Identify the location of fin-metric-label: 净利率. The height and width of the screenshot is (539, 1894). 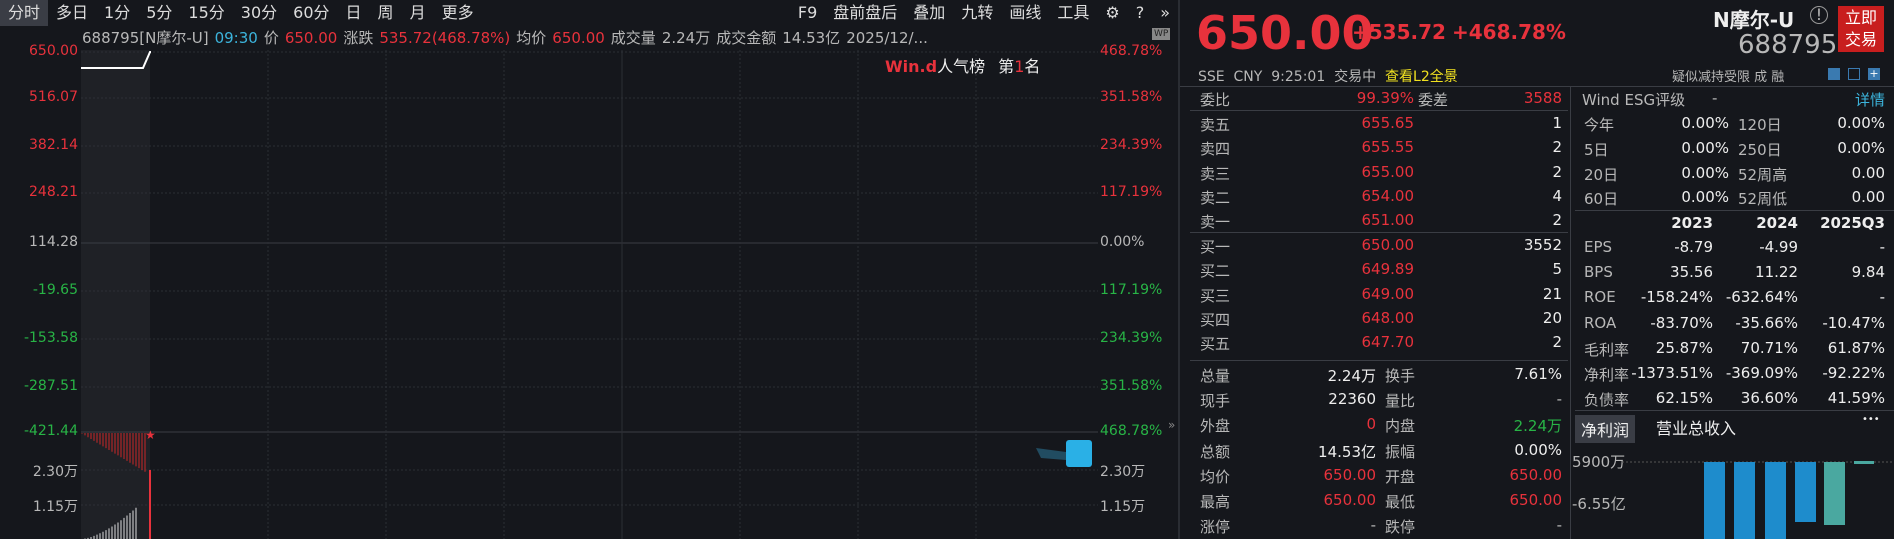
(1607, 375).